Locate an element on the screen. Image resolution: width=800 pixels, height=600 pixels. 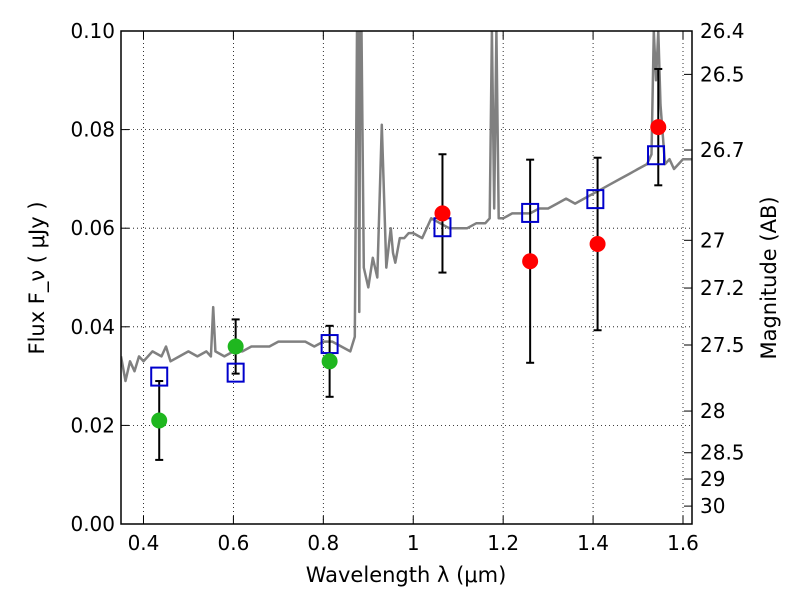
x-tick-label: 1.4 is located at coordinates (593, 543).